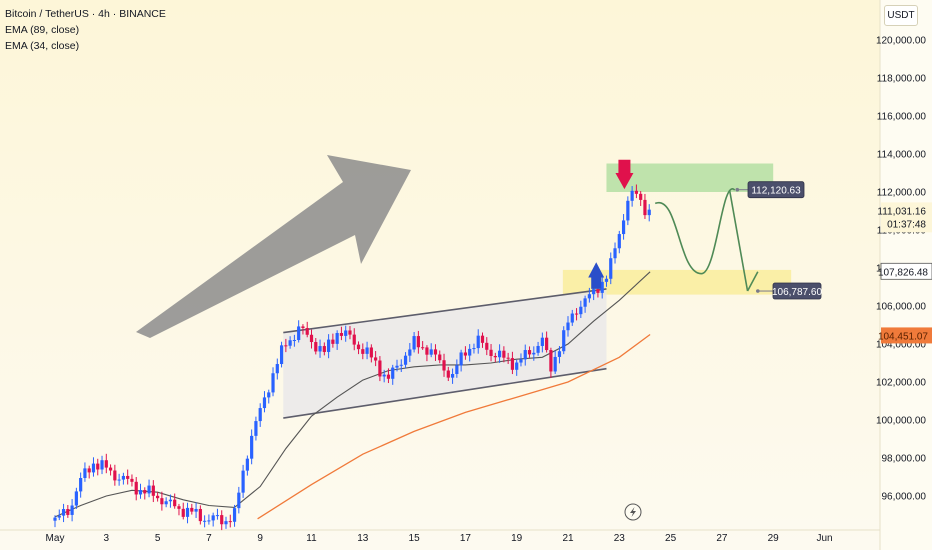  What do you see at coordinates (904, 217) in the screenshot?
I see `current-price-badge: 111,031.16 01:37:48` at bounding box center [904, 217].